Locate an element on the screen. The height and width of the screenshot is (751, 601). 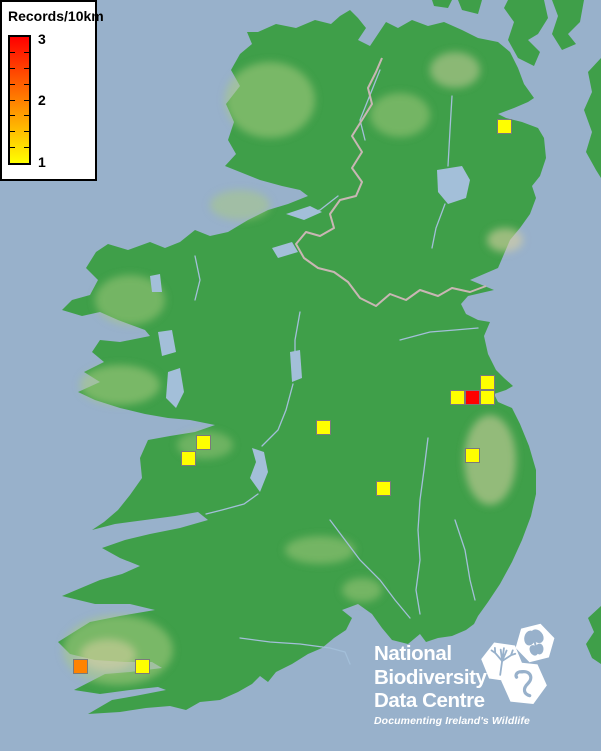
butterfly-hexagon-icon is located at coordinates (535, 643).